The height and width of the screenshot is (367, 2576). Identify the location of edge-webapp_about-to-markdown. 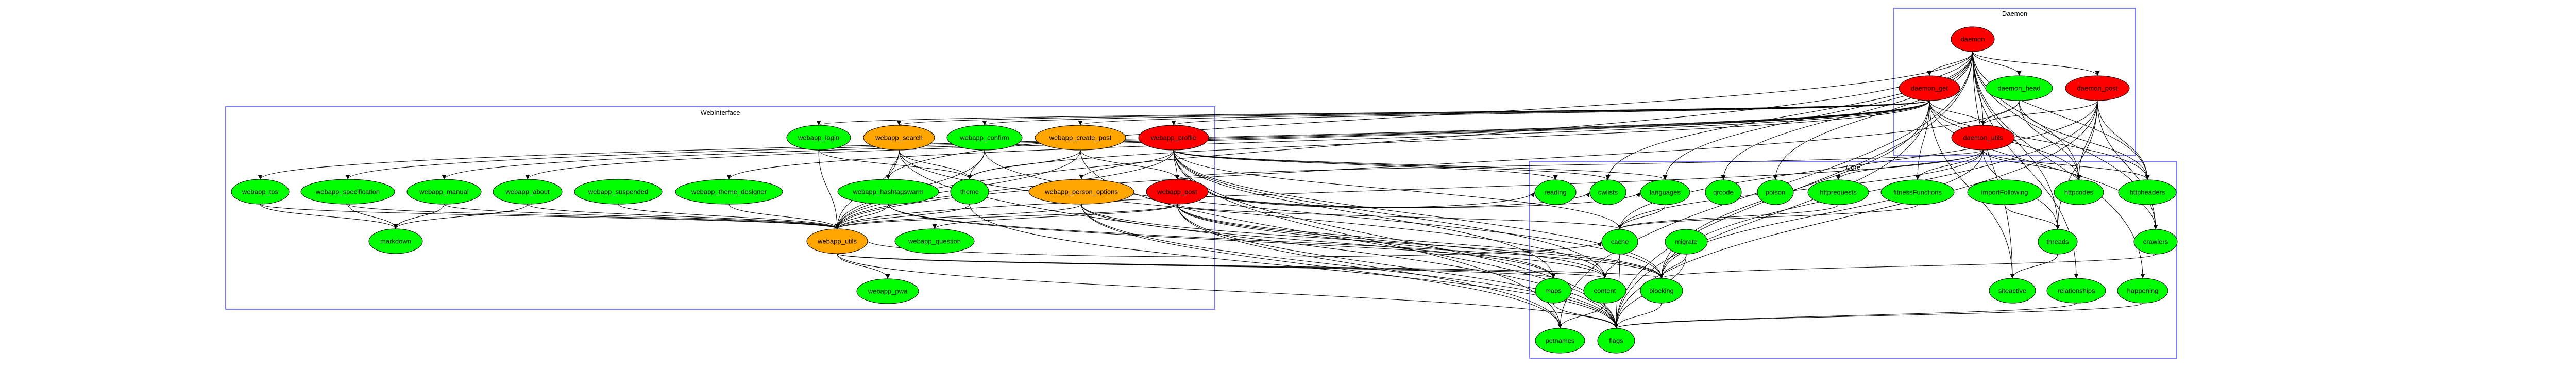
(460, 216).